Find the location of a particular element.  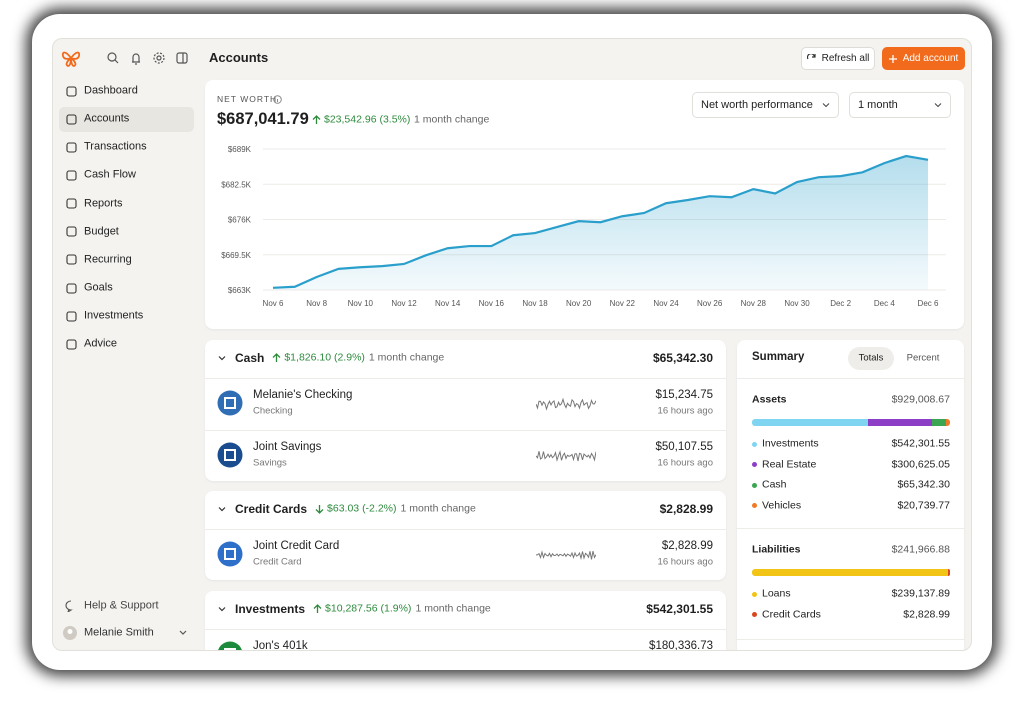

period-select: 1 month is located at coordinates (900, 105).